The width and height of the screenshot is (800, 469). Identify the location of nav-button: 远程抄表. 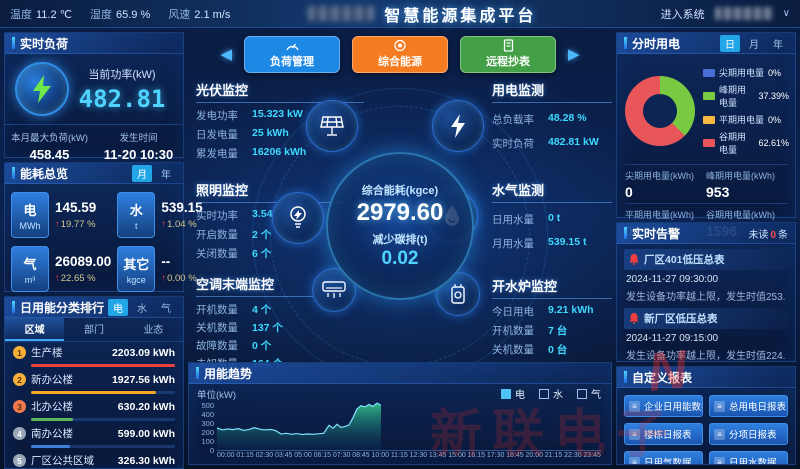
(508, 54).